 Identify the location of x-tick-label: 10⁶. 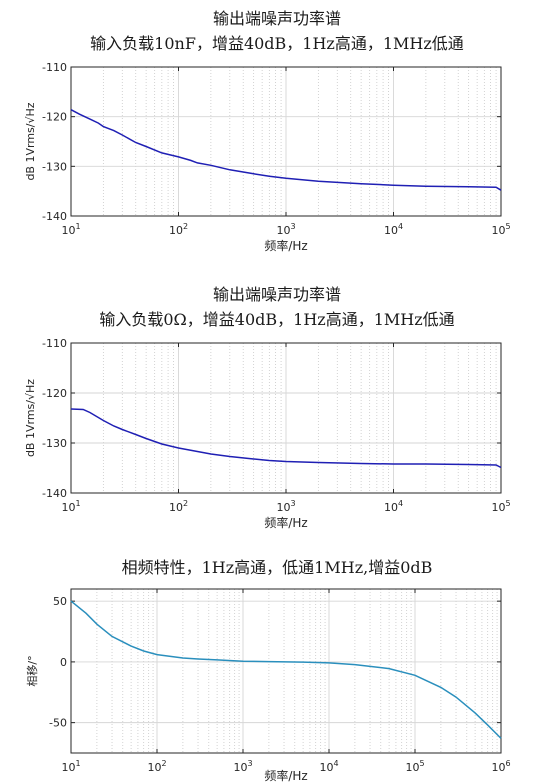
(500, 766).